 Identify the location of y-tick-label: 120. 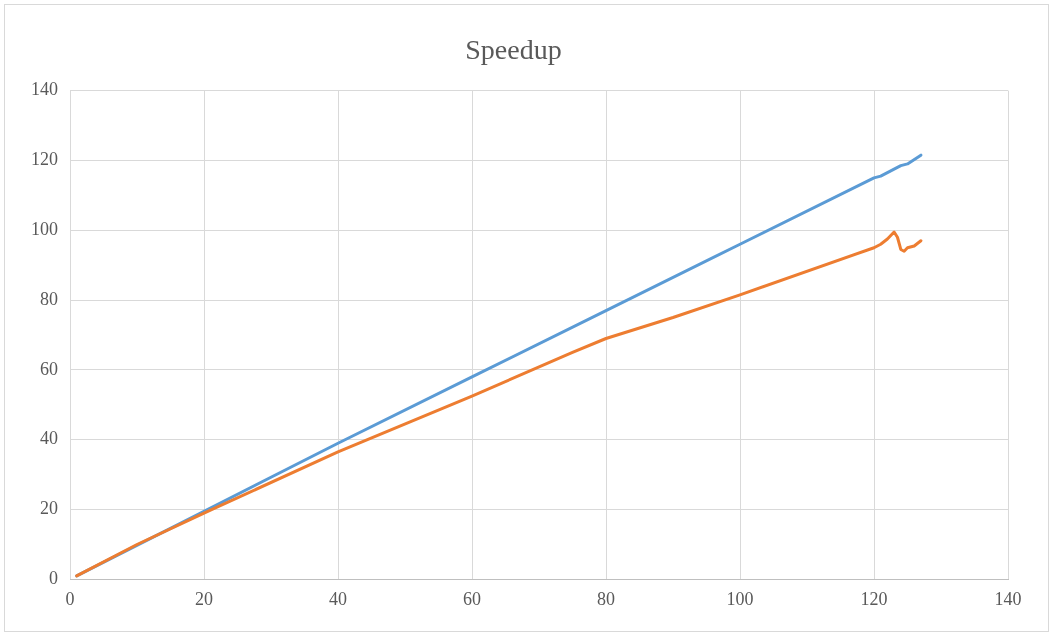
(44, 159).